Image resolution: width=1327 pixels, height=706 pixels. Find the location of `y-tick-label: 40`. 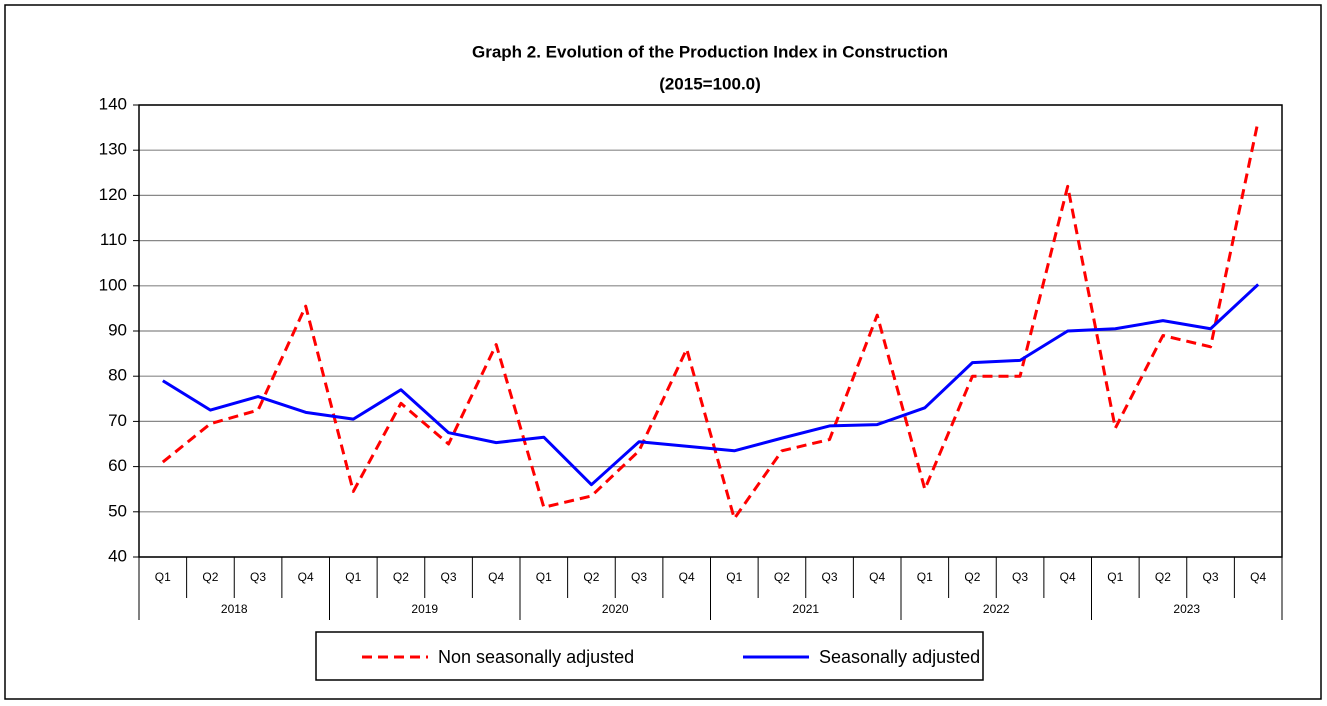

y-tick-label: 40 is located at coordinates (117, 555).